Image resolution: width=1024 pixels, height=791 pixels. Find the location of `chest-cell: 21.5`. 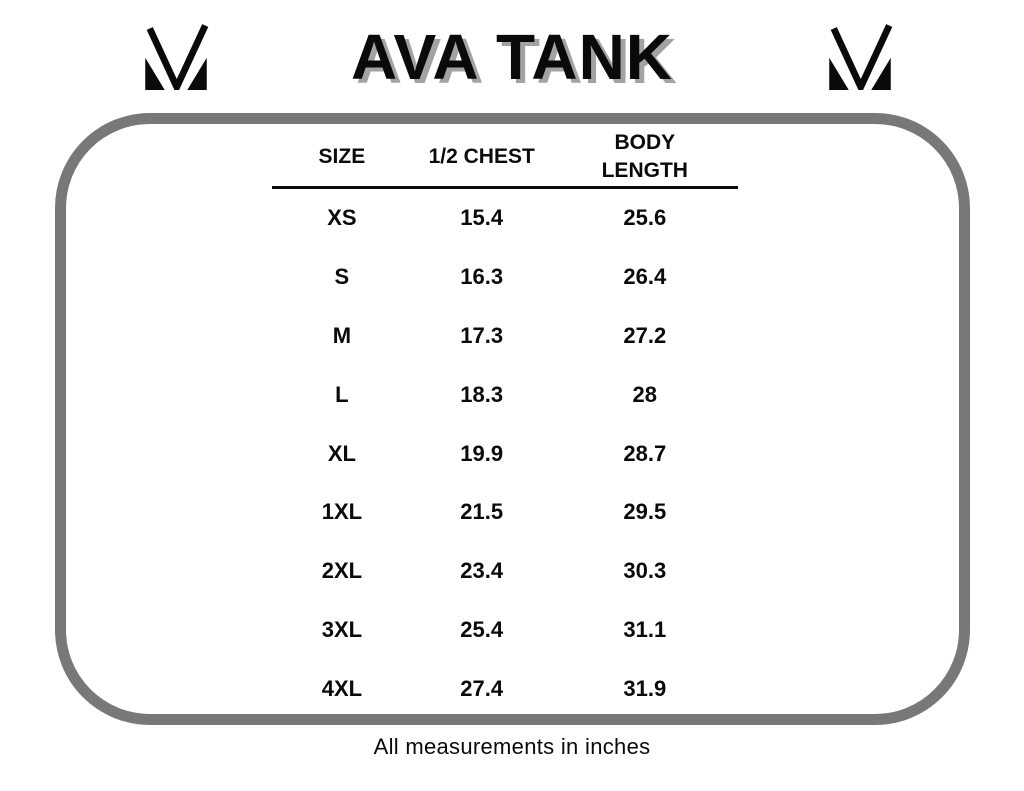

chest-cell: 21.5 is located at coordinates (482, 512).